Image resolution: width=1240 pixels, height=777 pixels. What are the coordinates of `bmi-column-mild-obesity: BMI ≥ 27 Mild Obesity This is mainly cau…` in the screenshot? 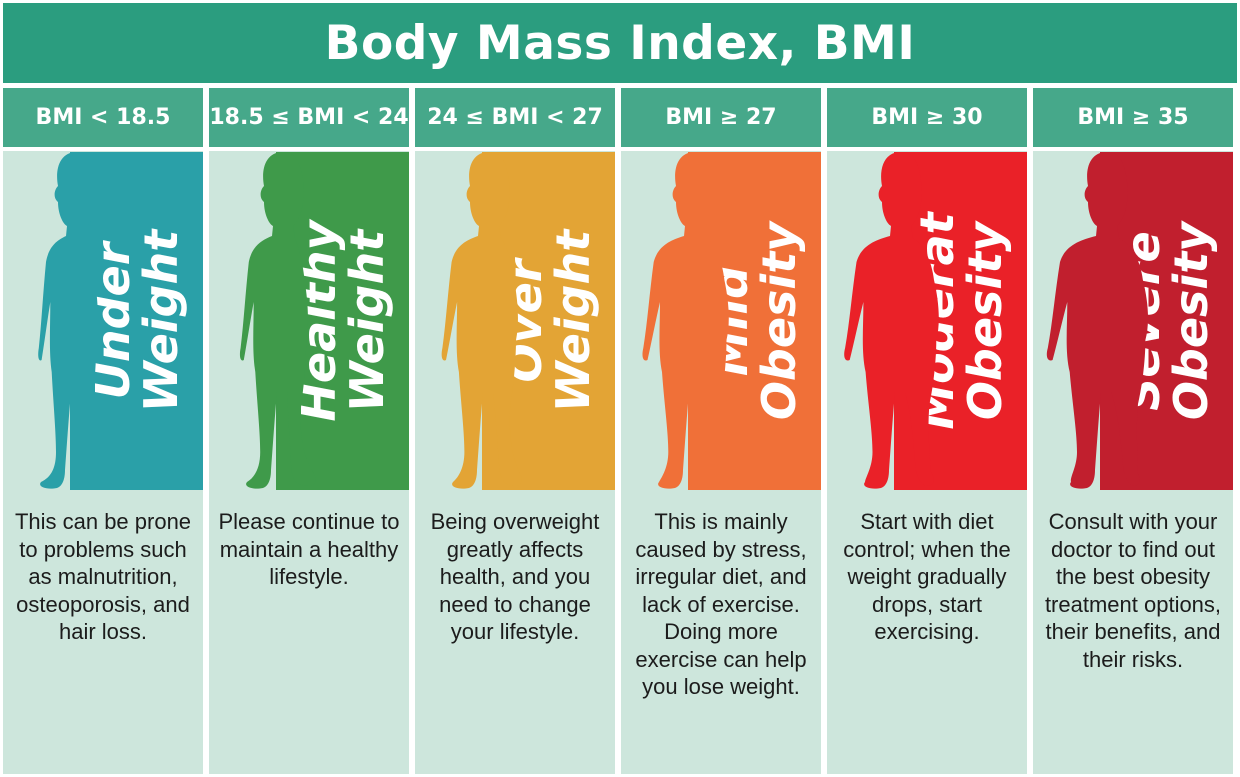 It's located at (721, 431).